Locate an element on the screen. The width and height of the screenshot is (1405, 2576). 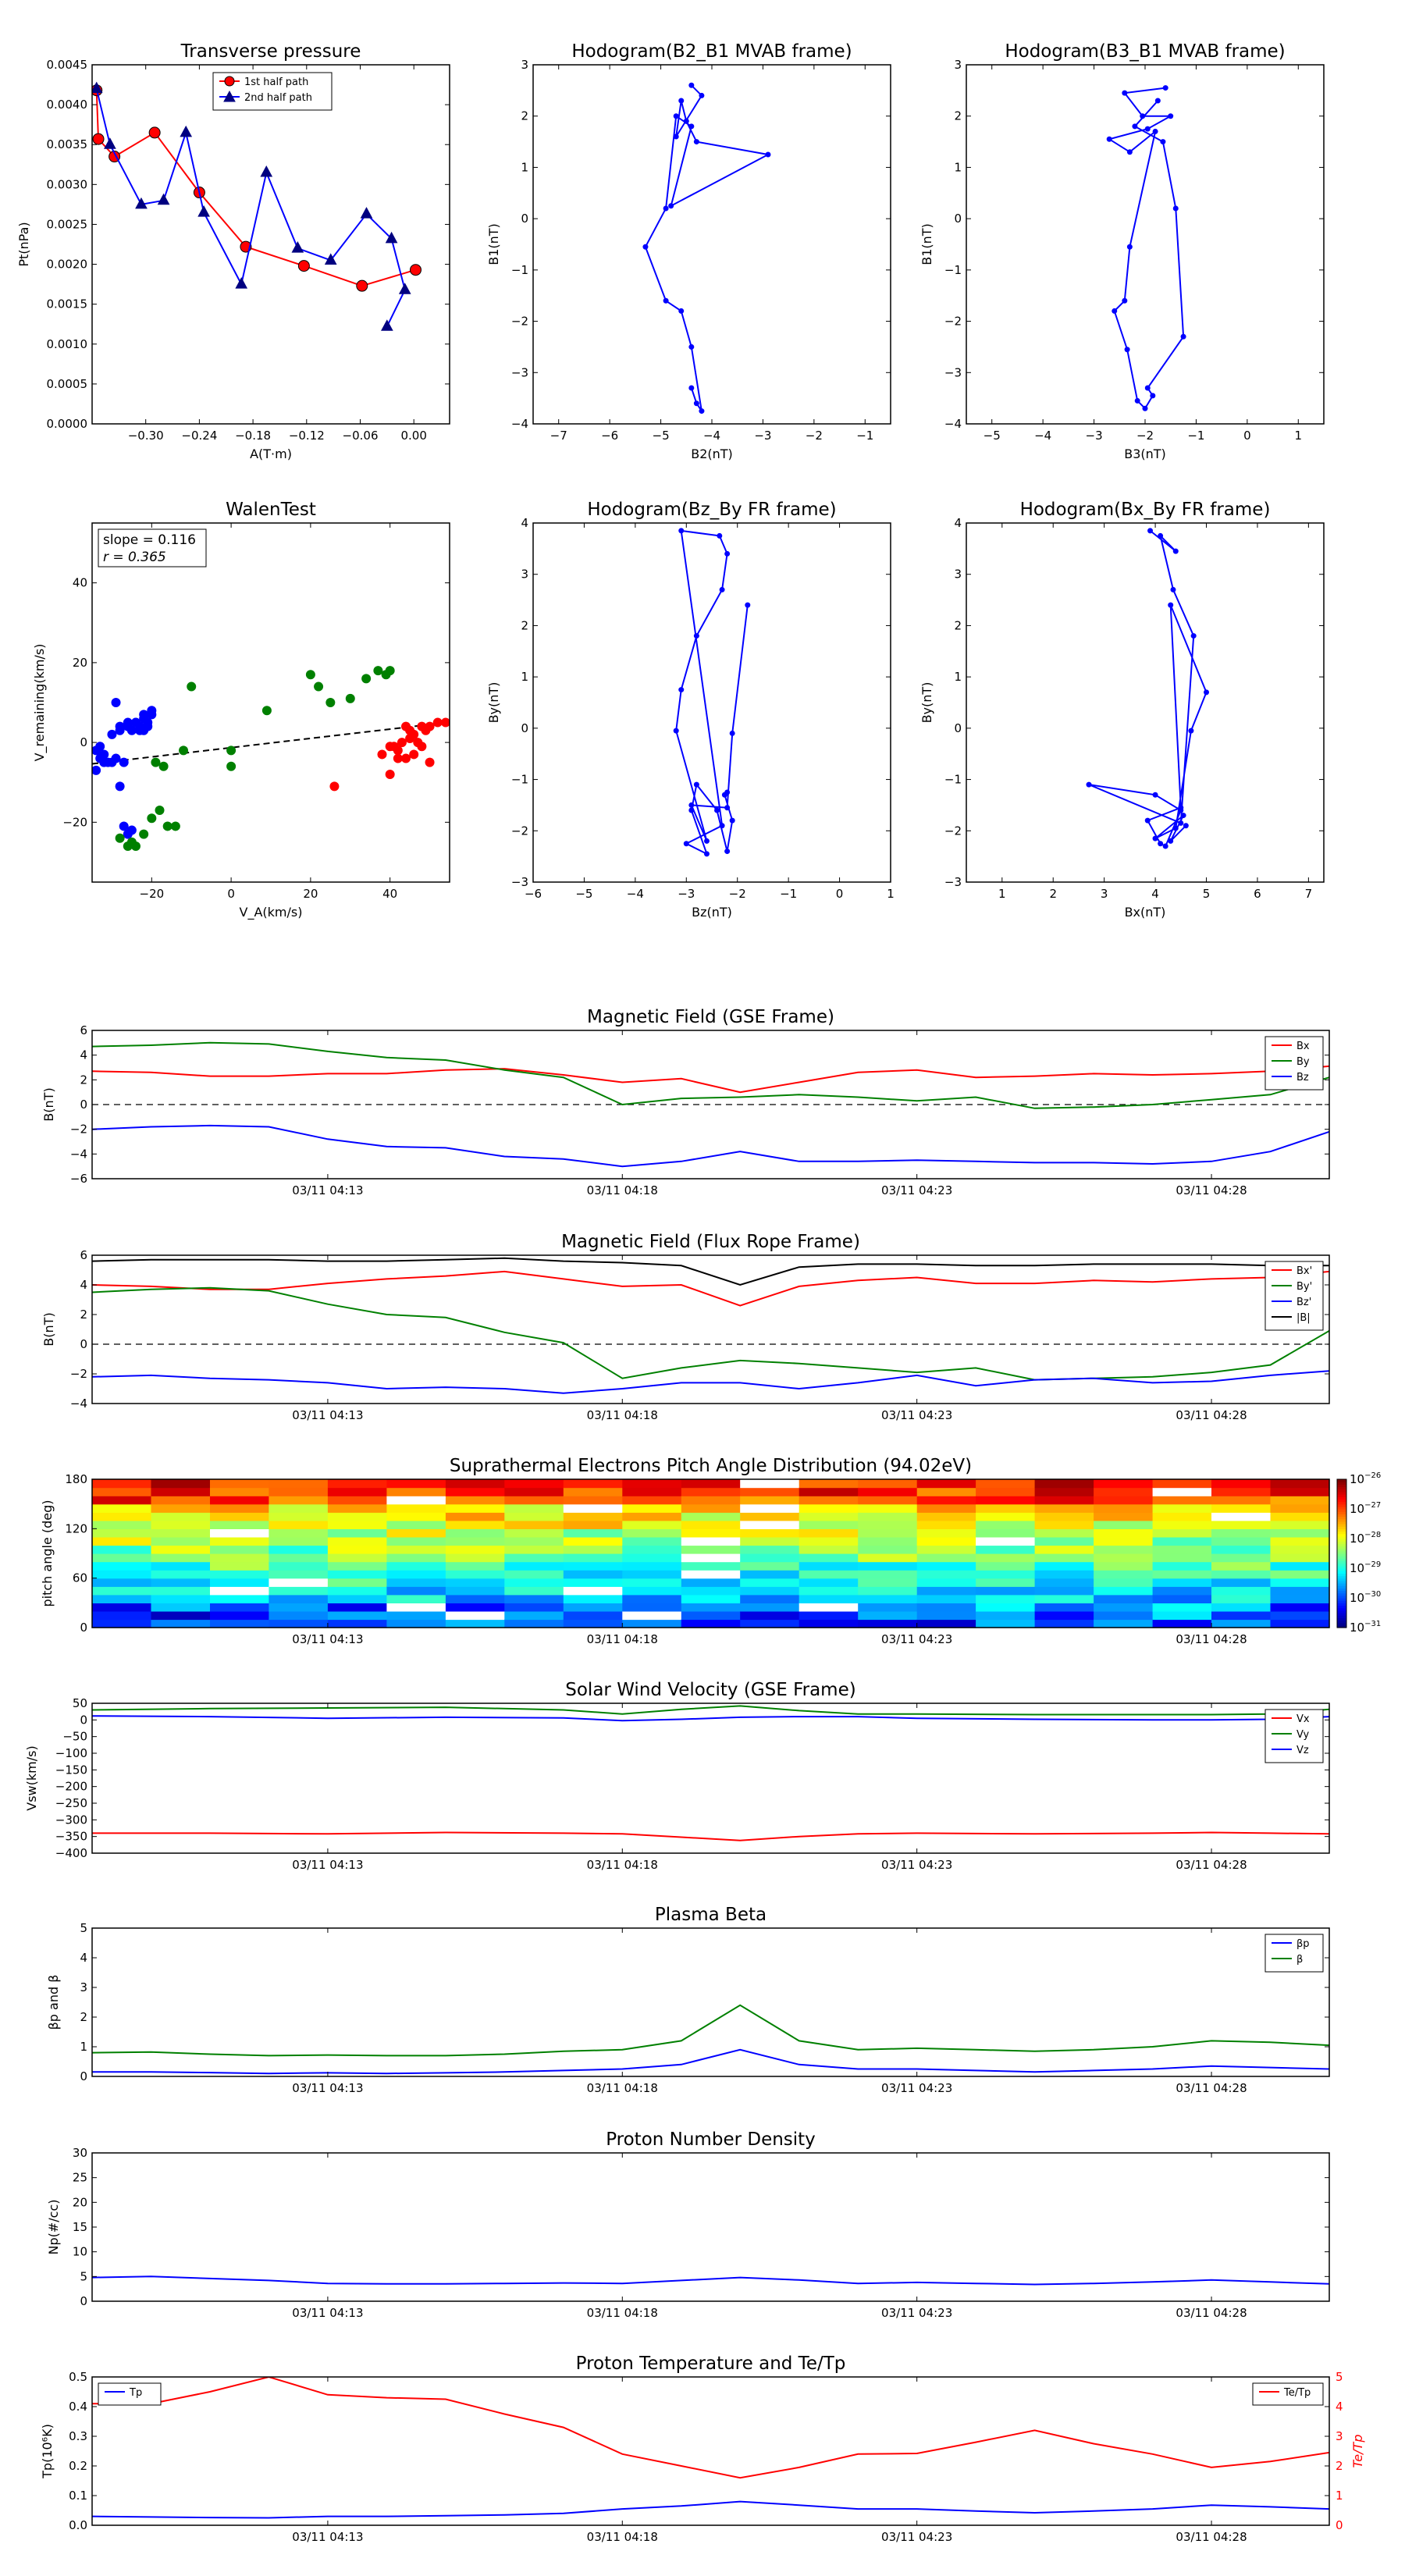
x-tick-label: −7 is located at coordinates (558, 436).